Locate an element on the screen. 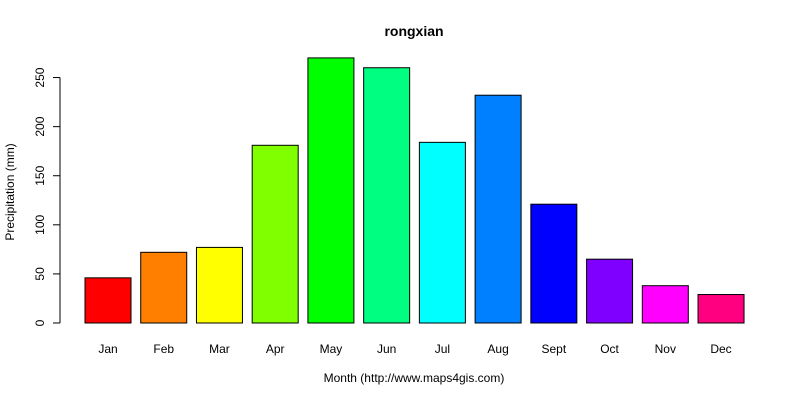 This screenshot has width=800, height=400. y-tick-label: 250 is located at coordinates (40, 77).